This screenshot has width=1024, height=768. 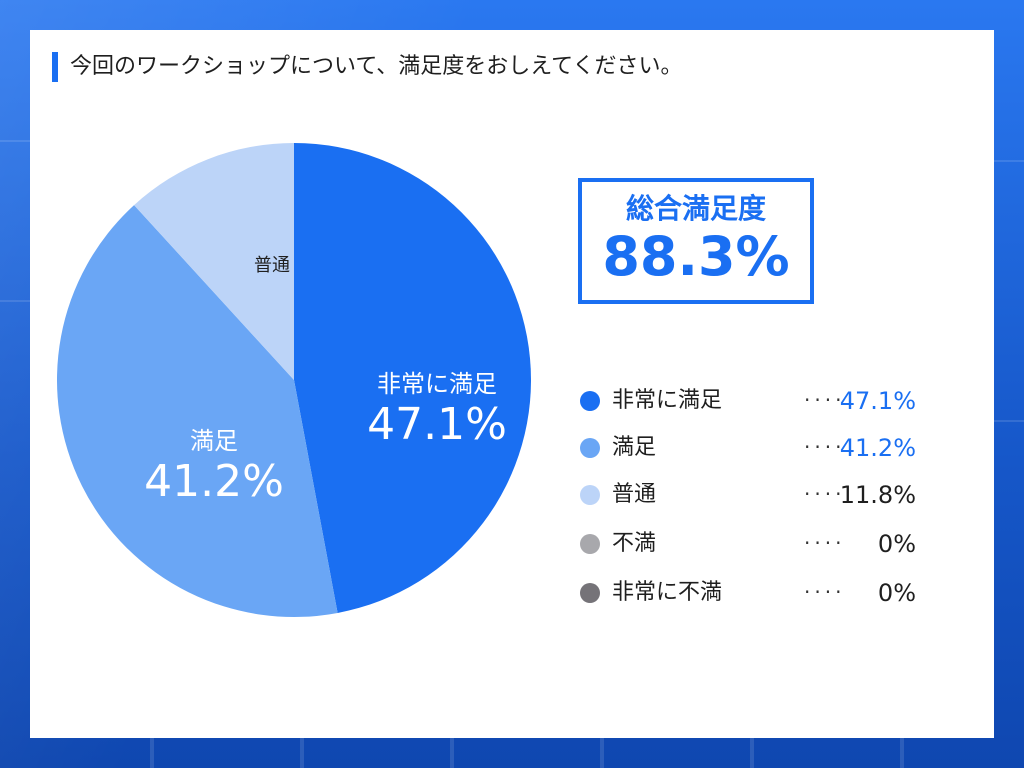 What do you see at coordinates (746, 401) in the screenshot?
I see `legend-item: 非常に満足 ···· 47.1%` at bounding box center [746, 401].